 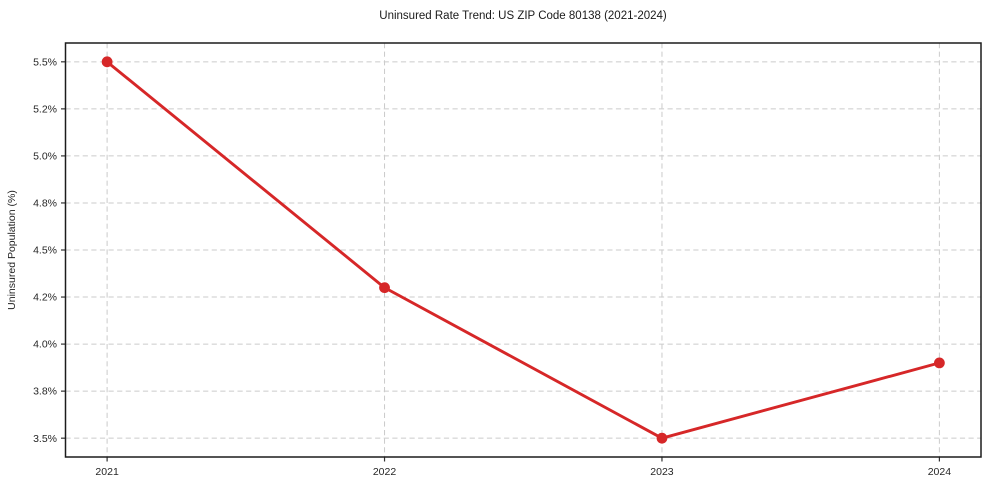 I want to click on x-tick-label: 2022, so click(x=385, y=472).